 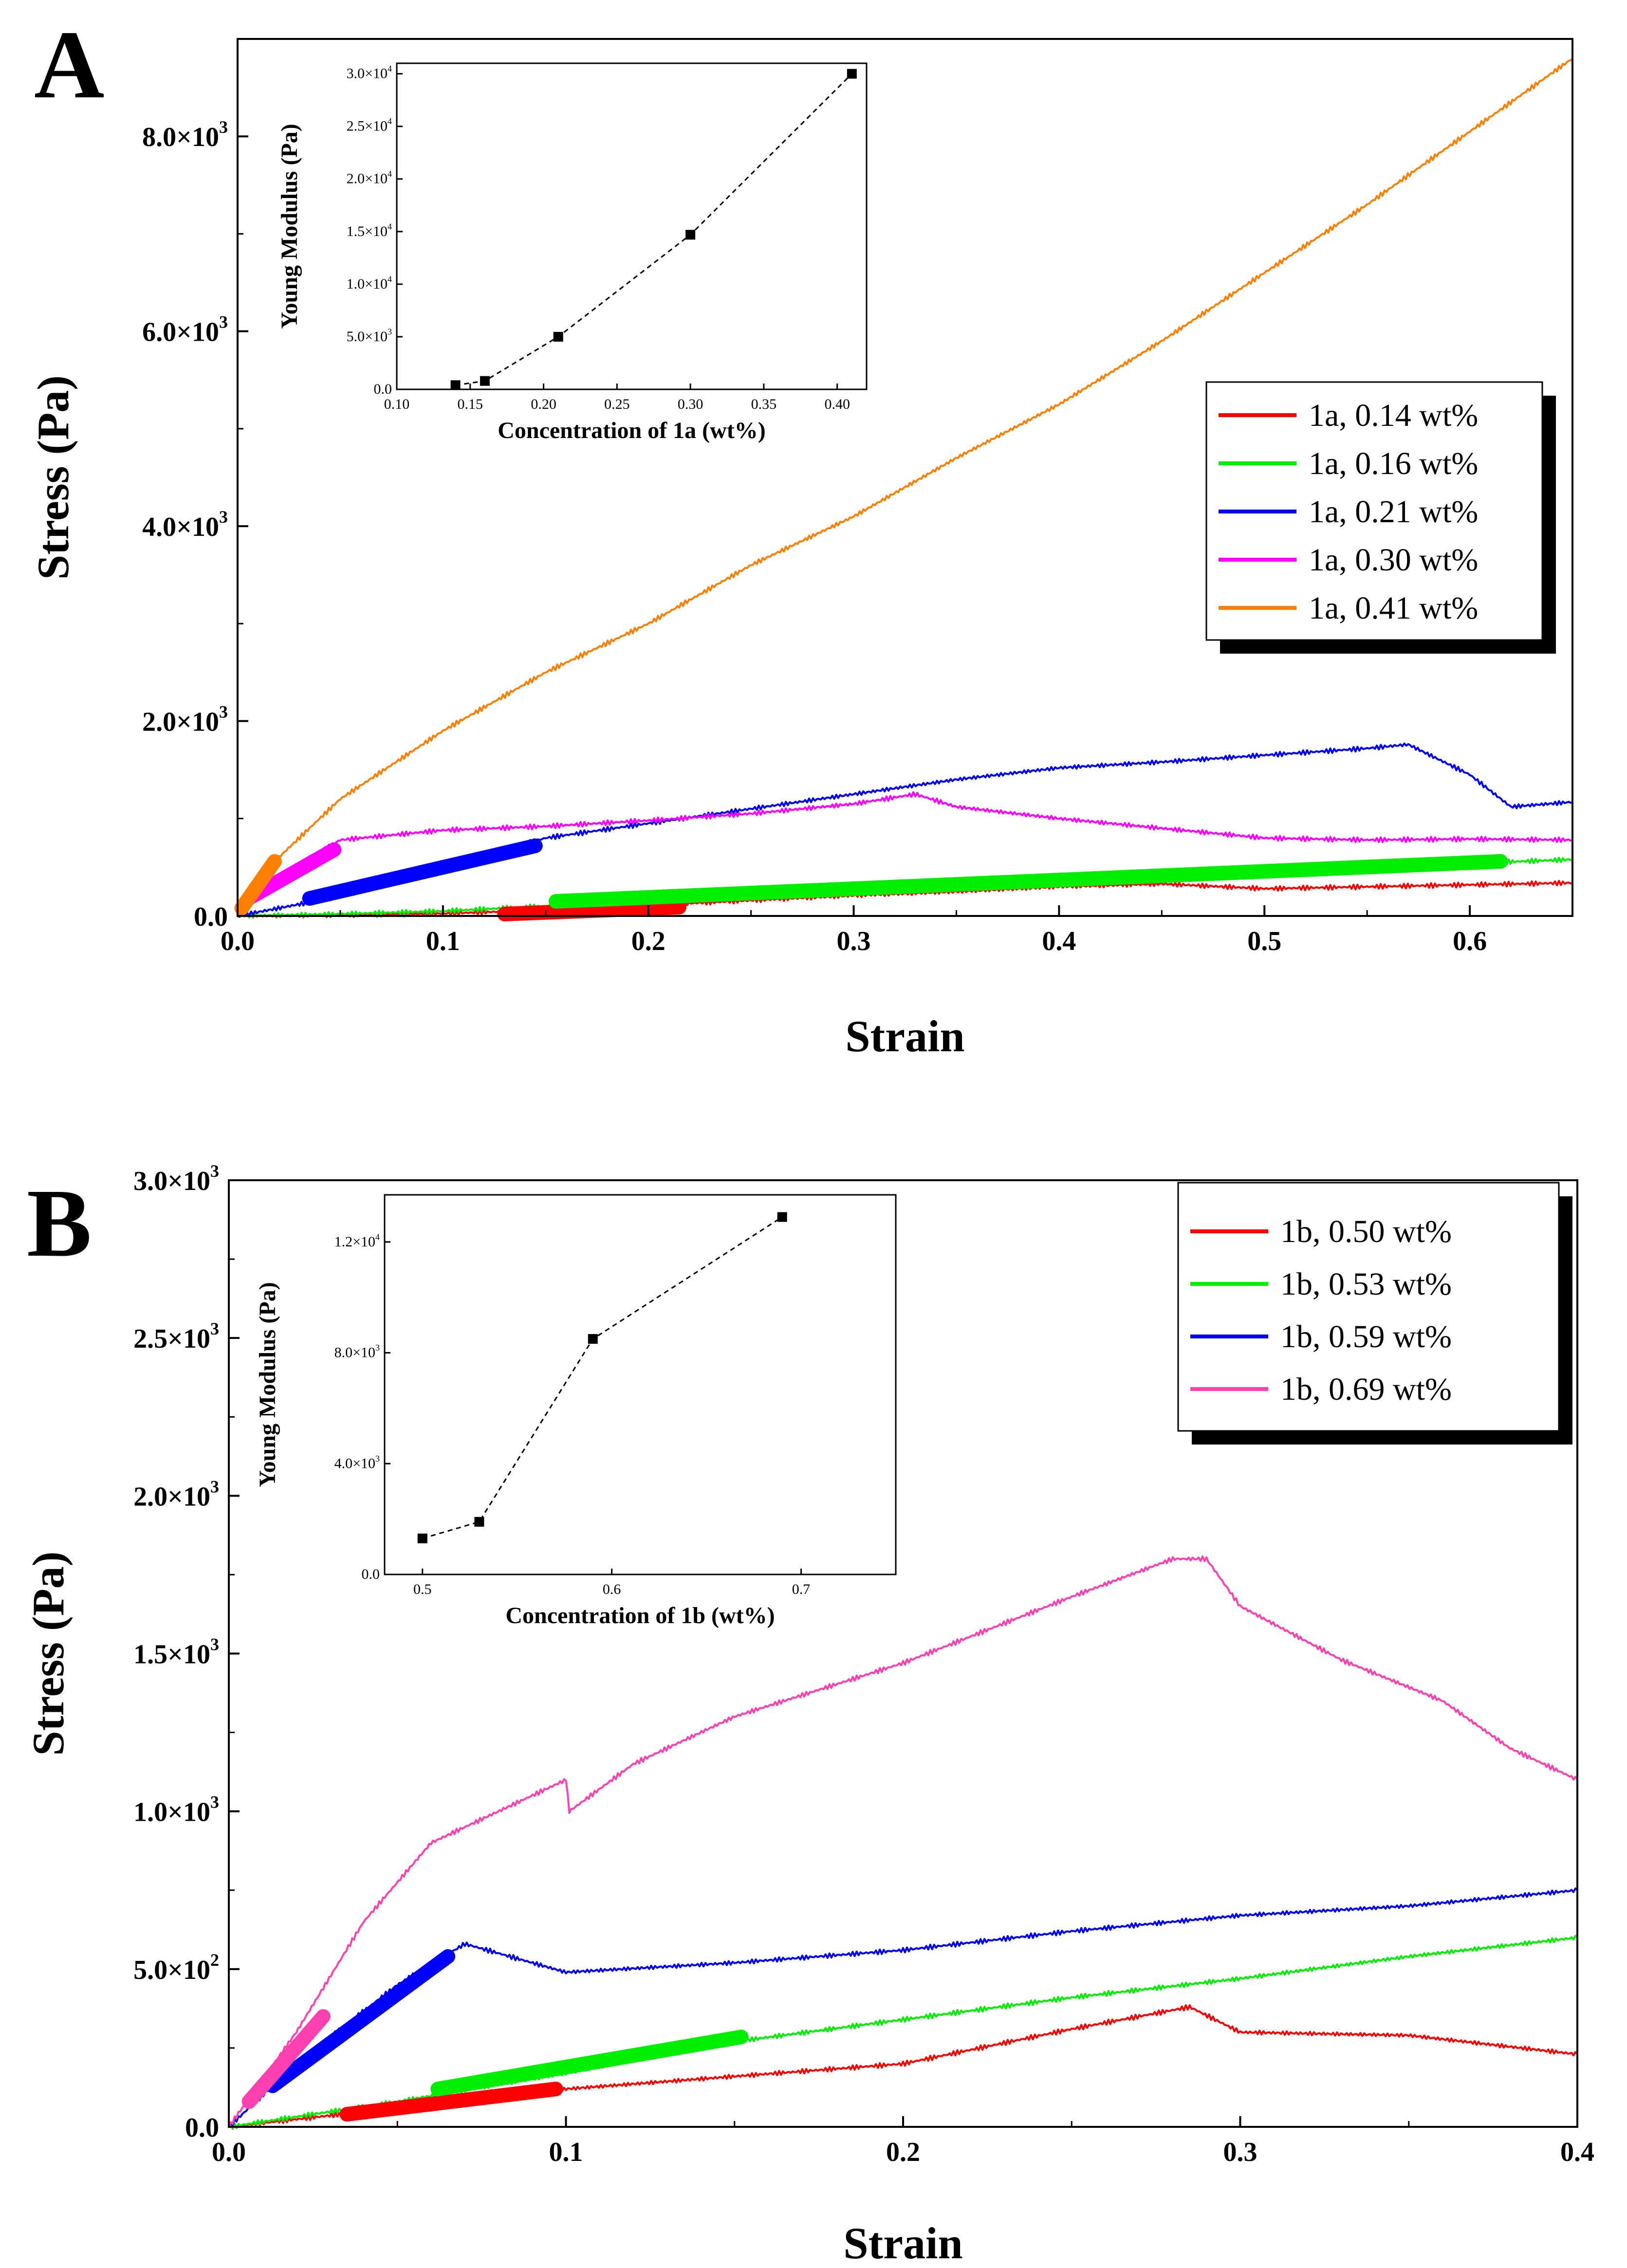 What do you see at coordinates (632, 430) in the screenshot?
I see `inset-x-title: Concentration of 1a (wt%)` at bounding box center [632, 430].